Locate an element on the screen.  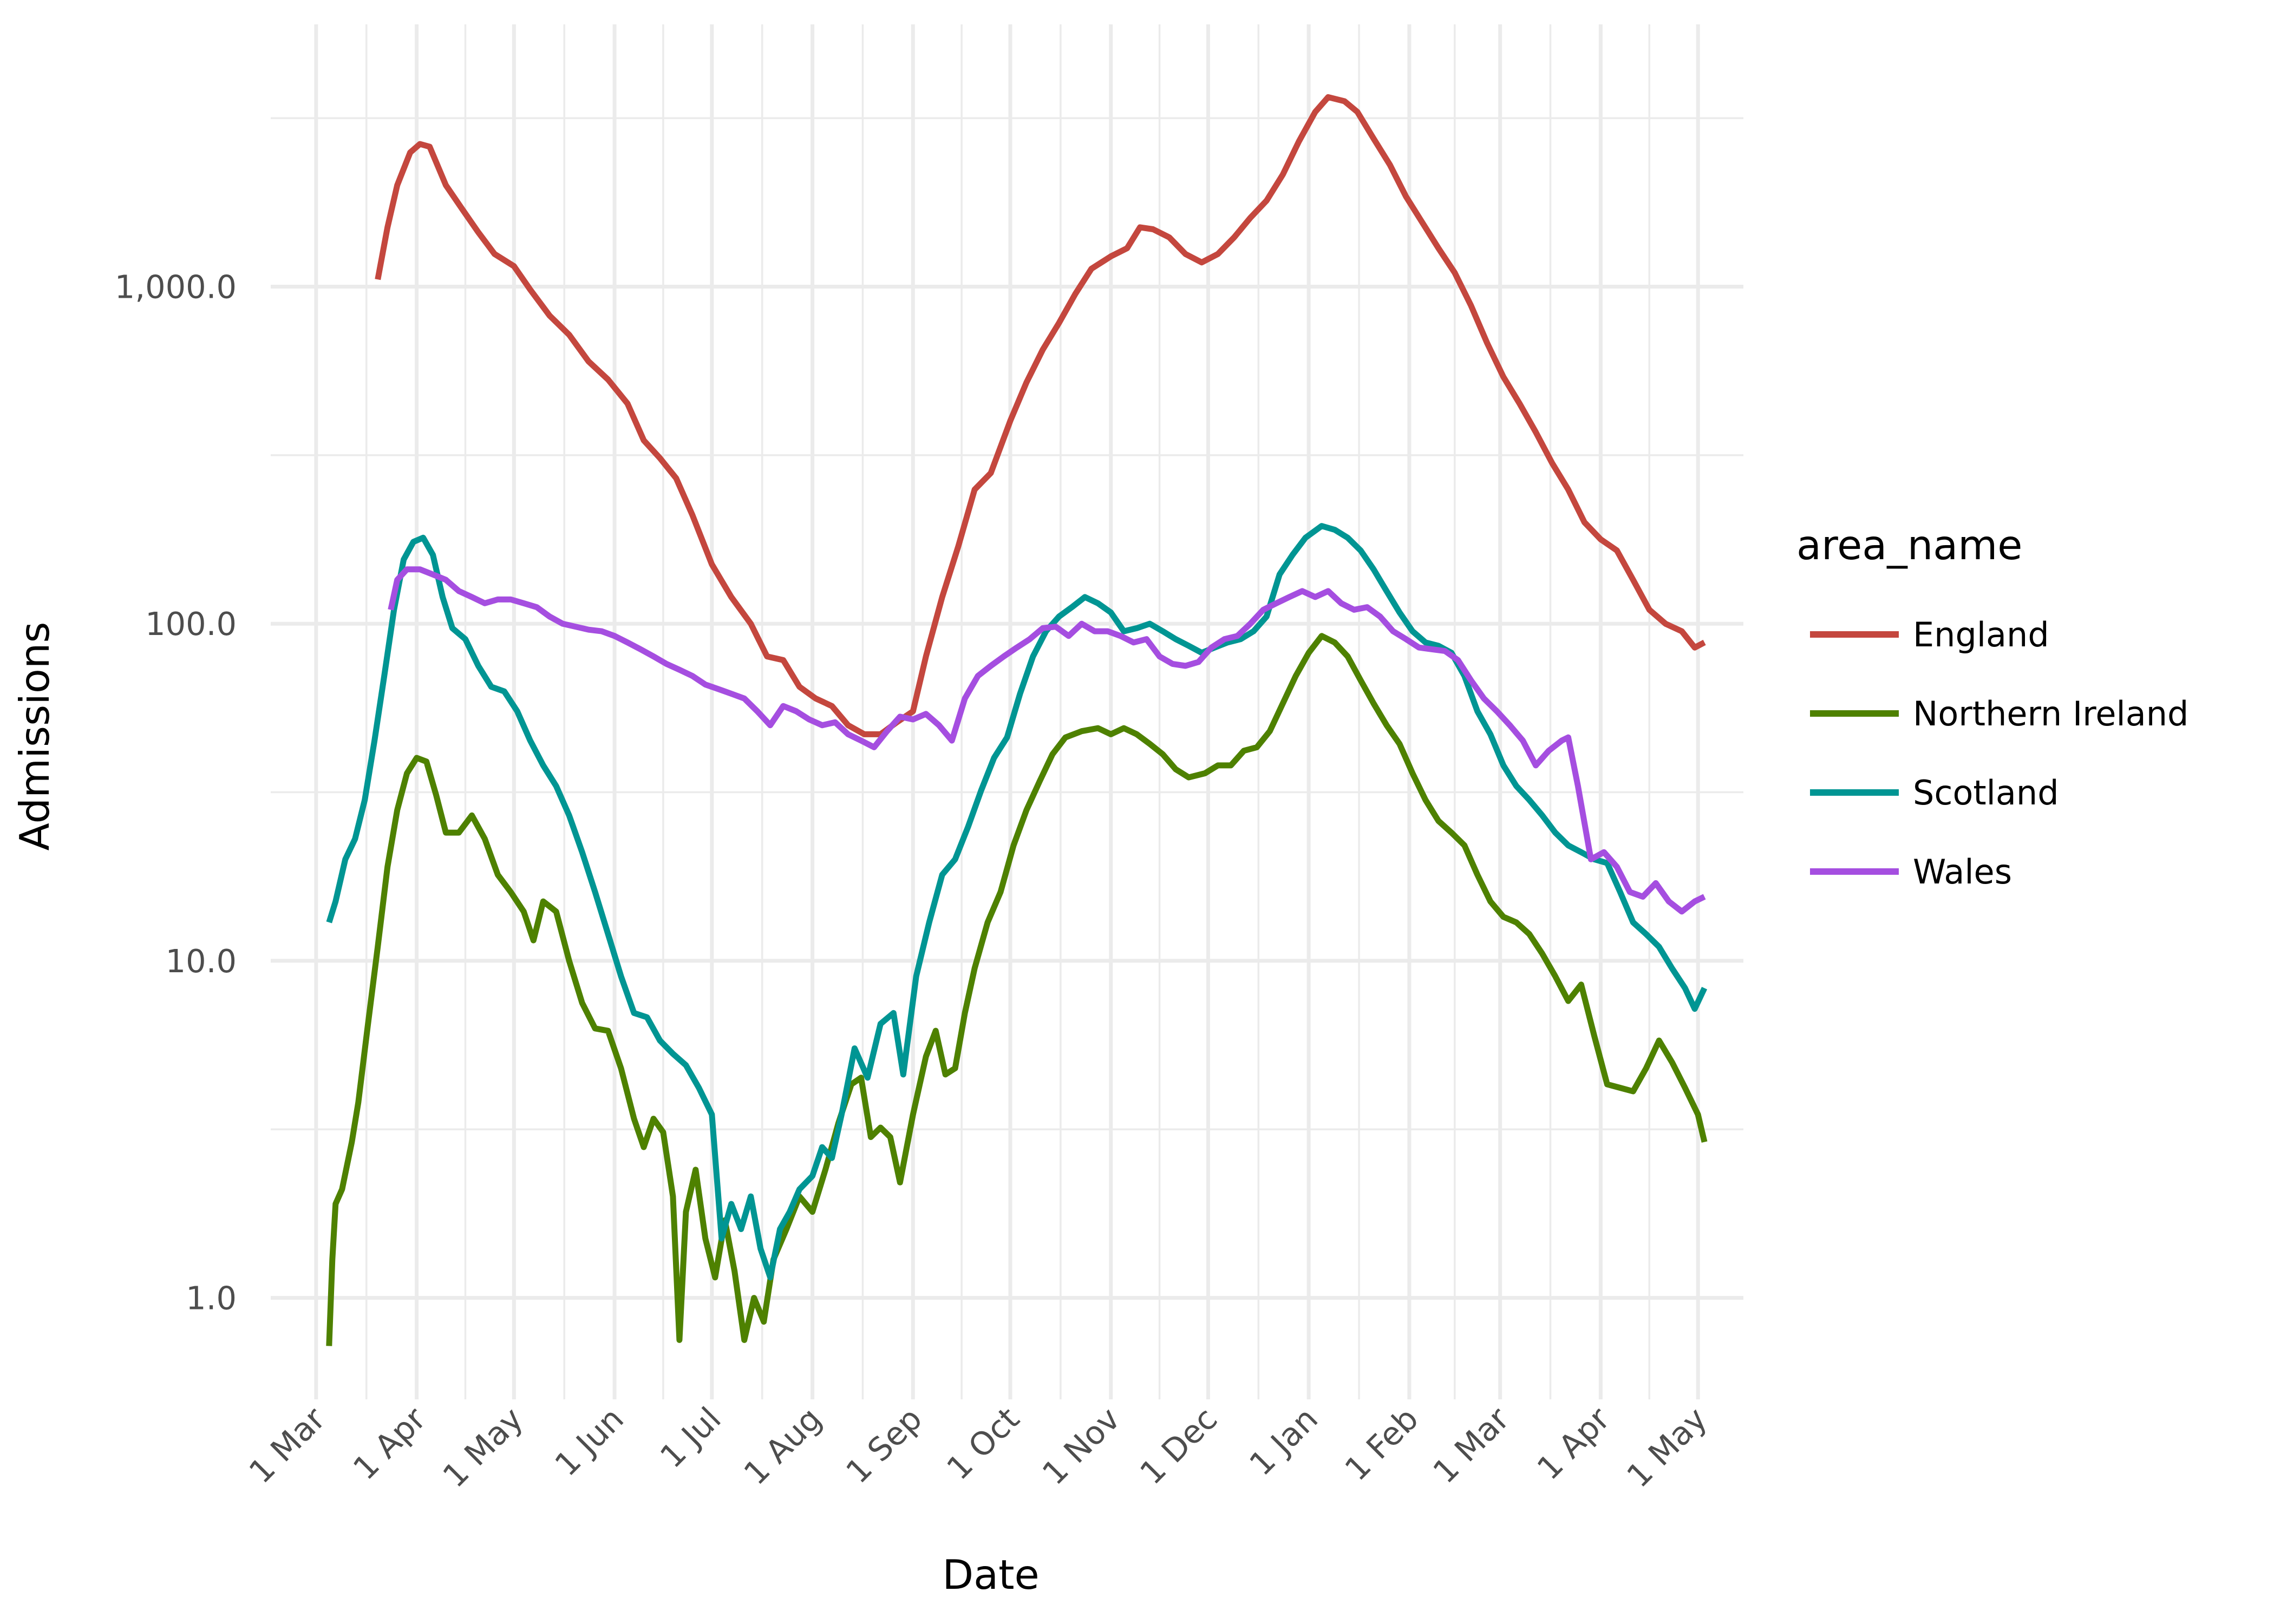
y-axis-ticks: 1.0 10.0 100.0 1,000.0 is located at coordinates (176, 793).